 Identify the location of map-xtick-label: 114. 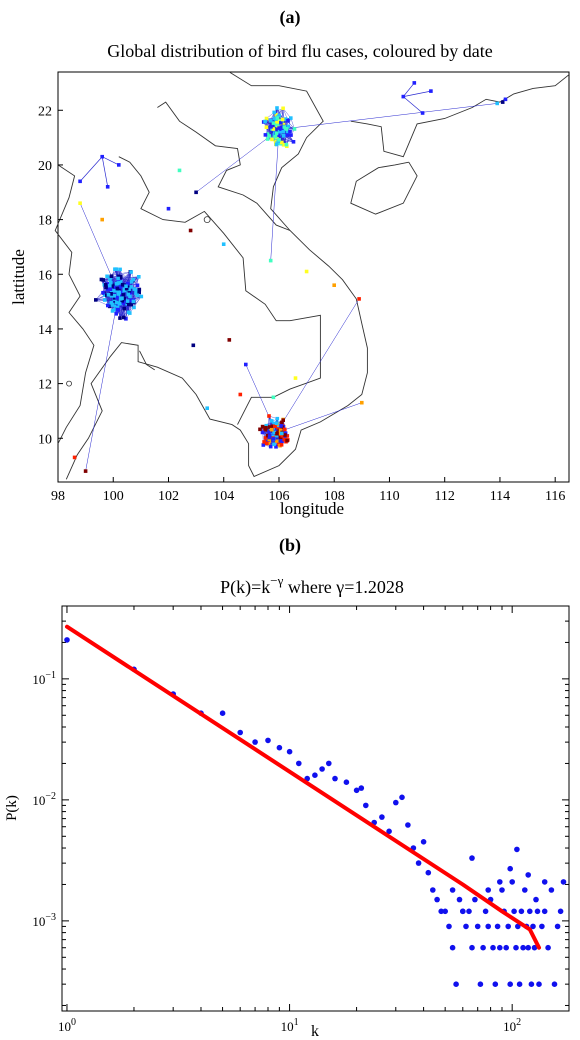
(500, 496).